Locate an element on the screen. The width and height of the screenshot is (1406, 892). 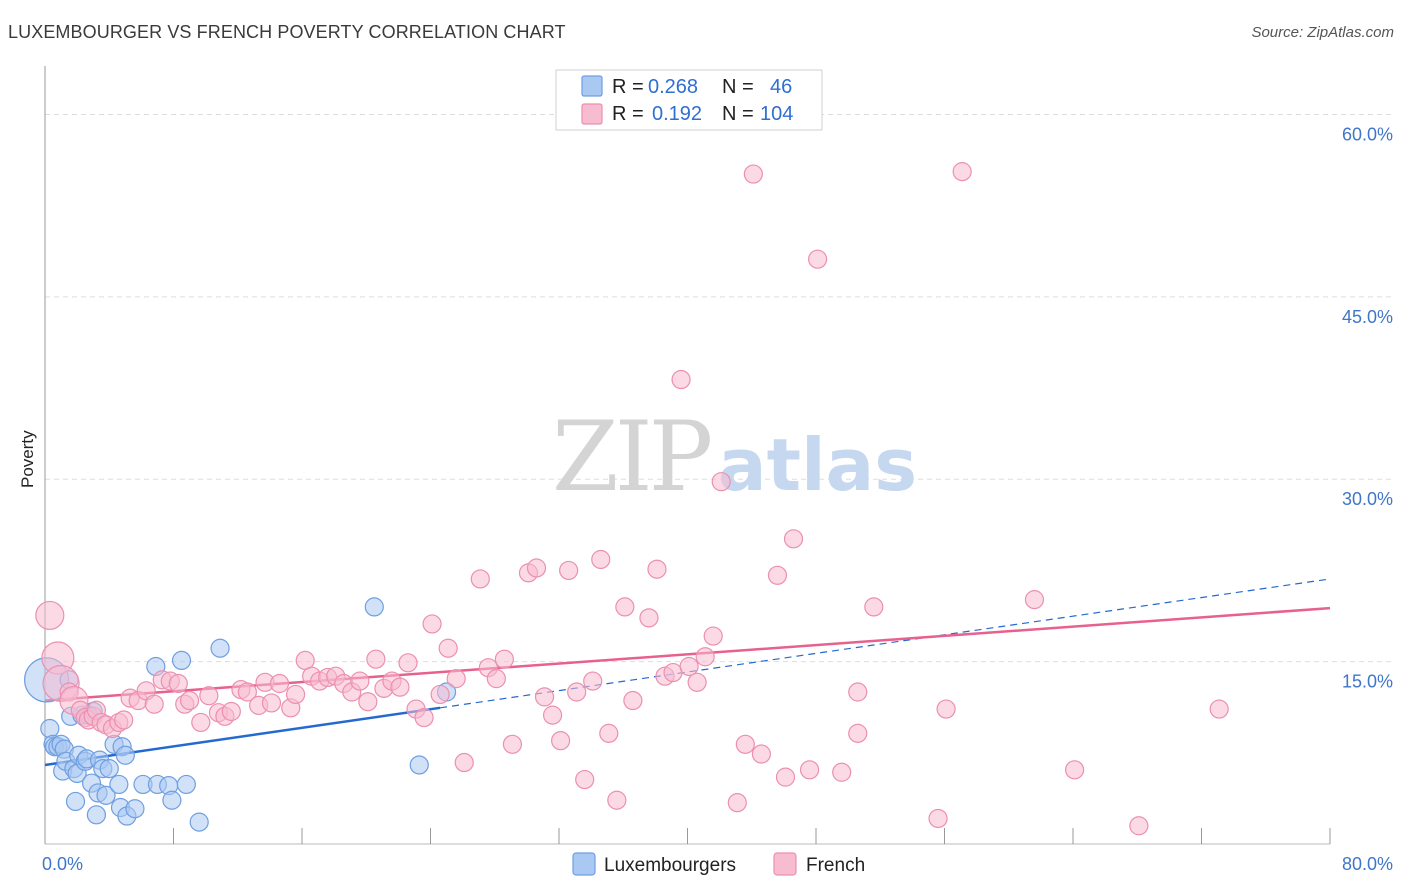
y-tick-label: 60.0% is located at coordinates (1367, 134).